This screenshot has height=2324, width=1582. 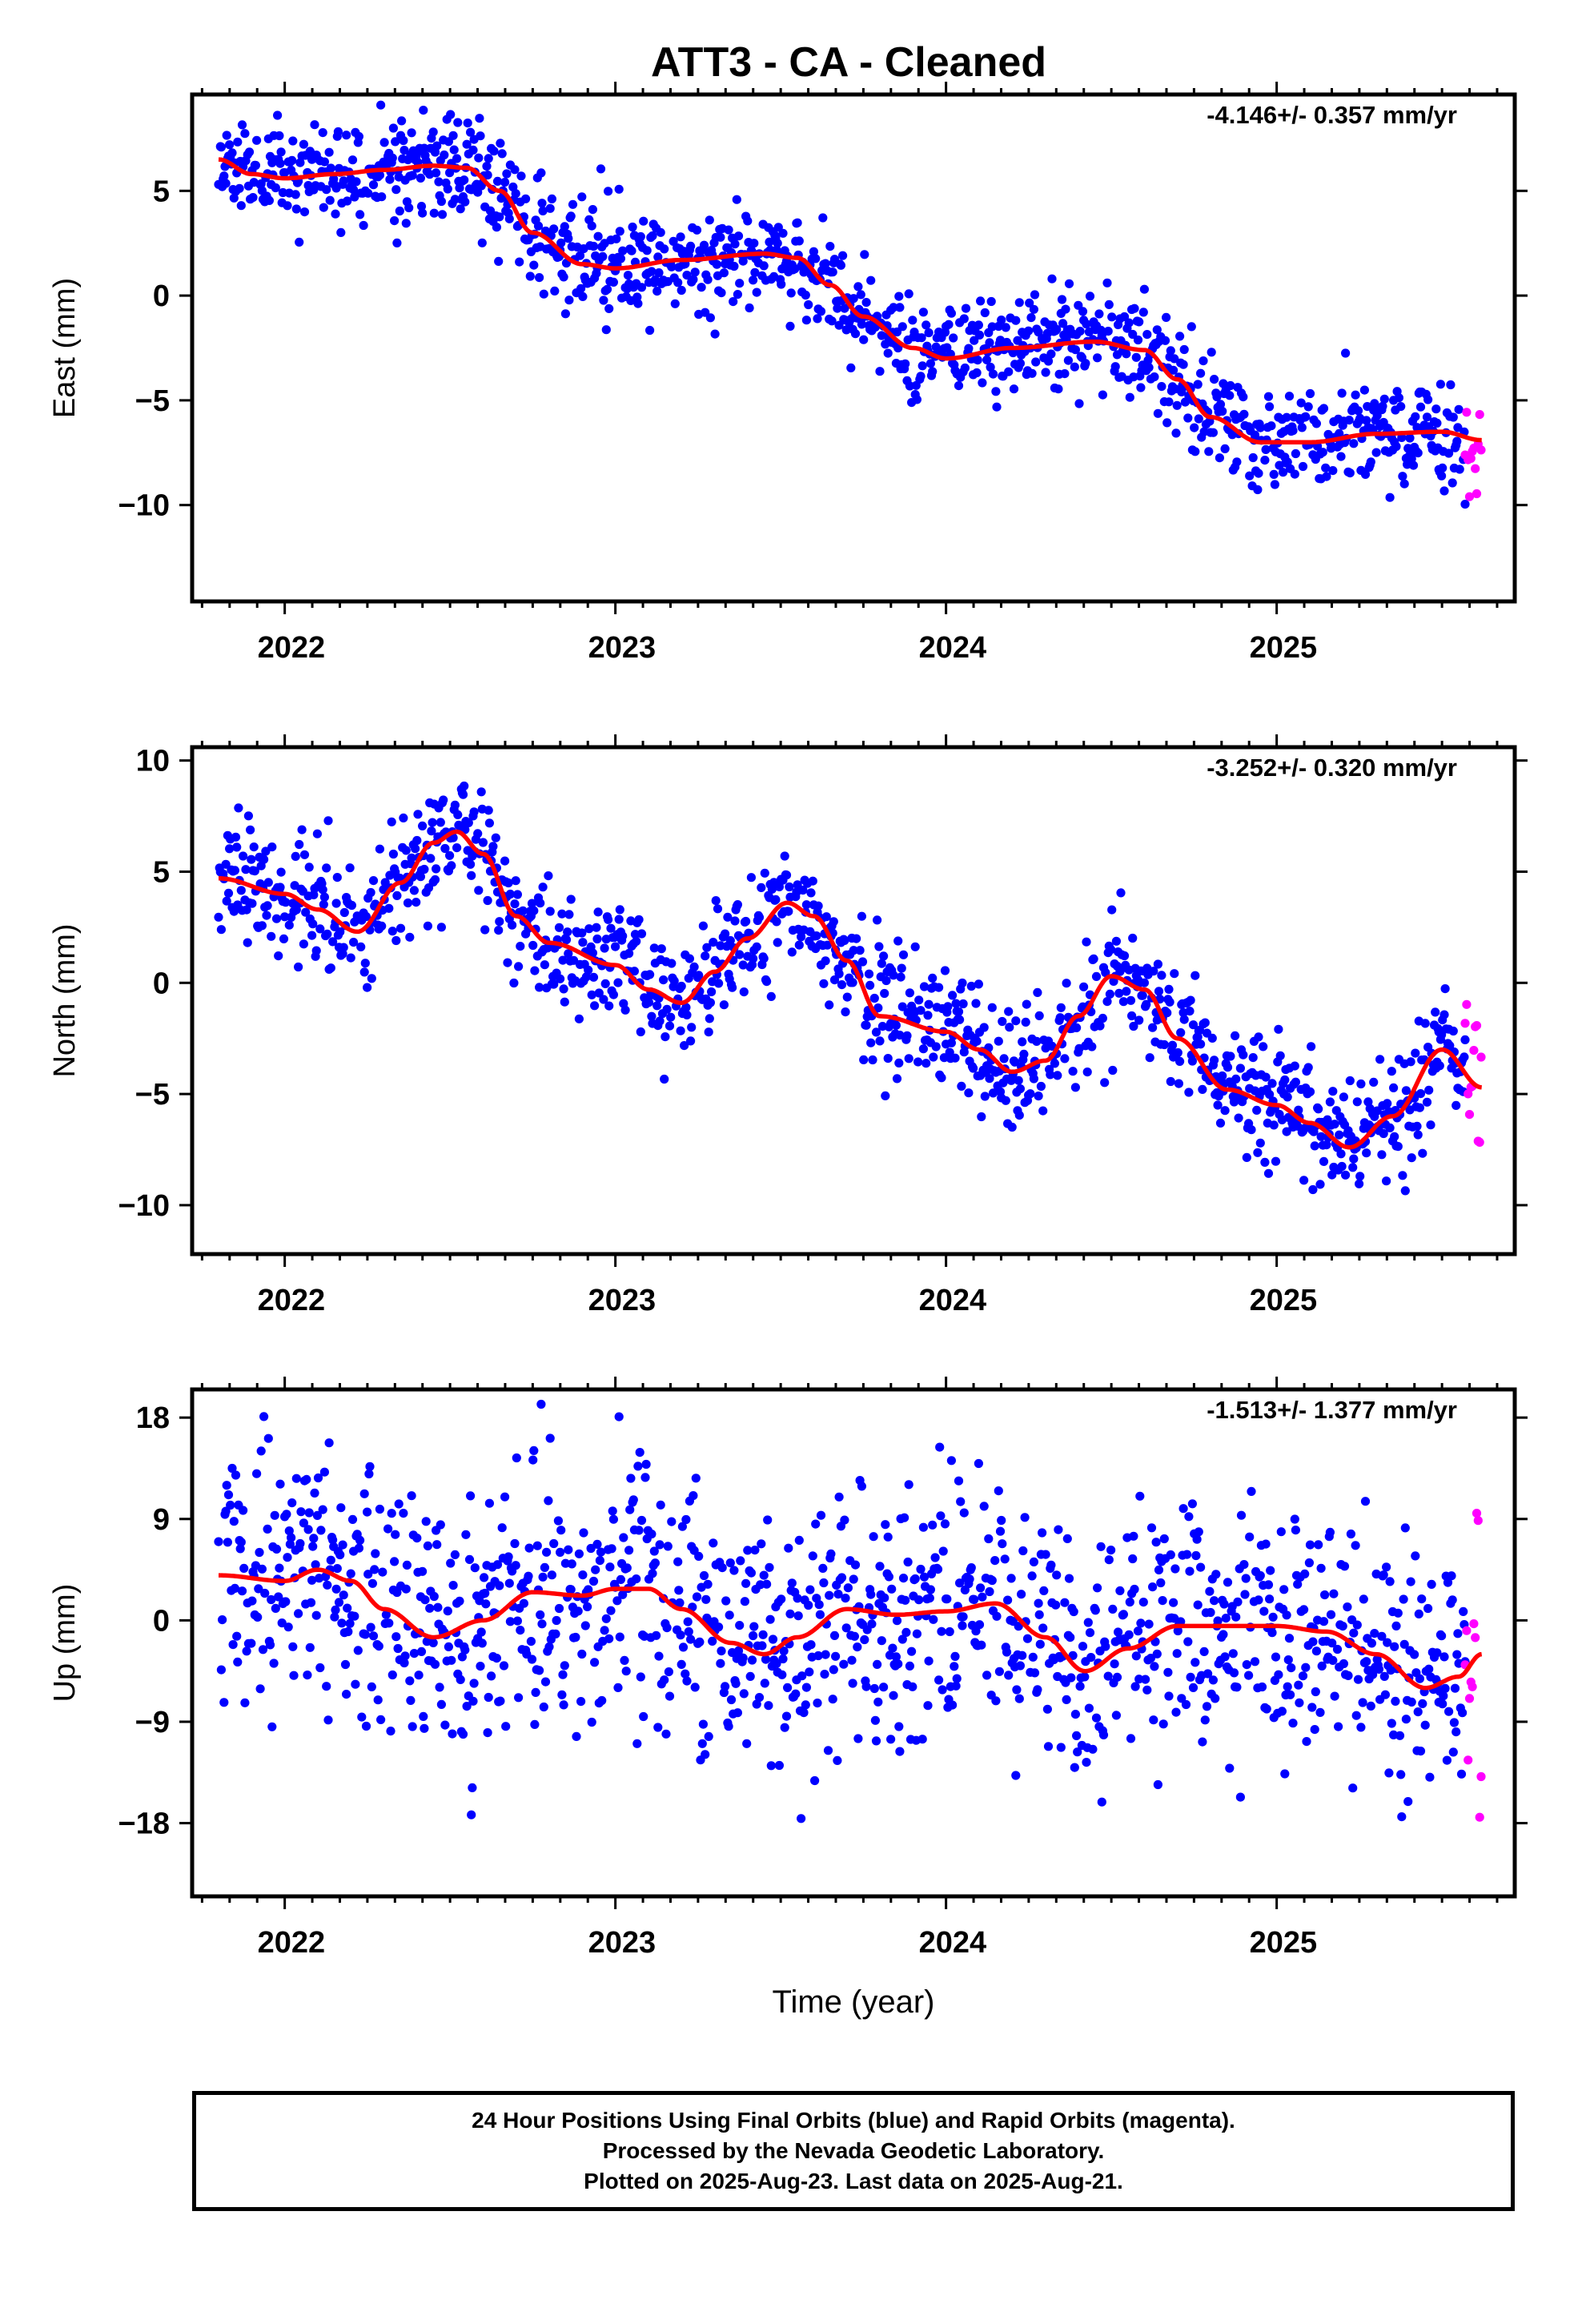 I want to click on chart-title: ATT3 - CA - Cleaned, so click(x=848, y=62).